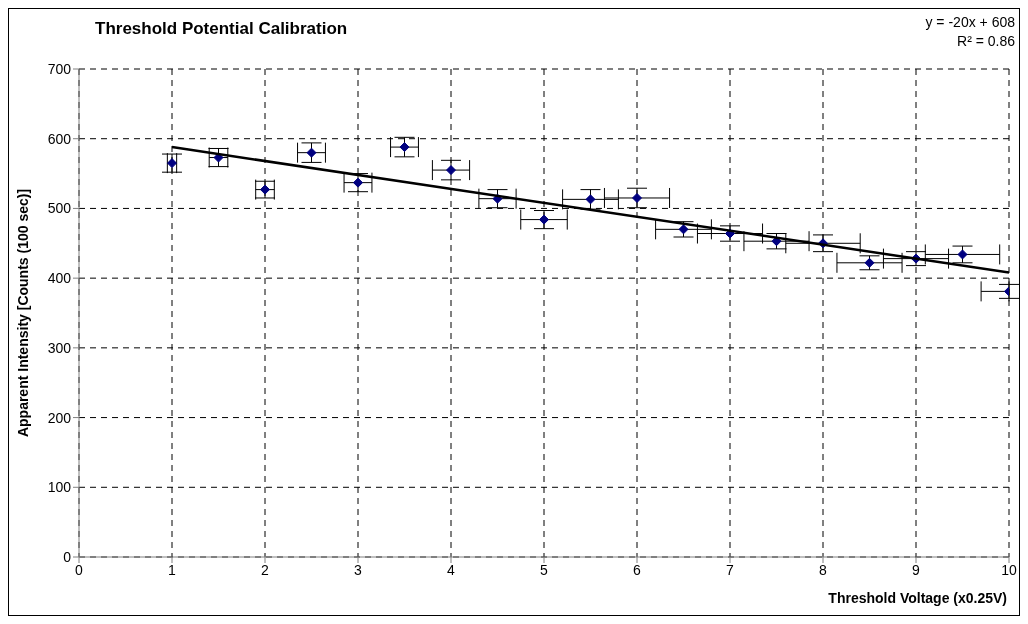 This screenshot has width=1028, height=624. I want to click on y-tick-label: 600, so click(59, 138).